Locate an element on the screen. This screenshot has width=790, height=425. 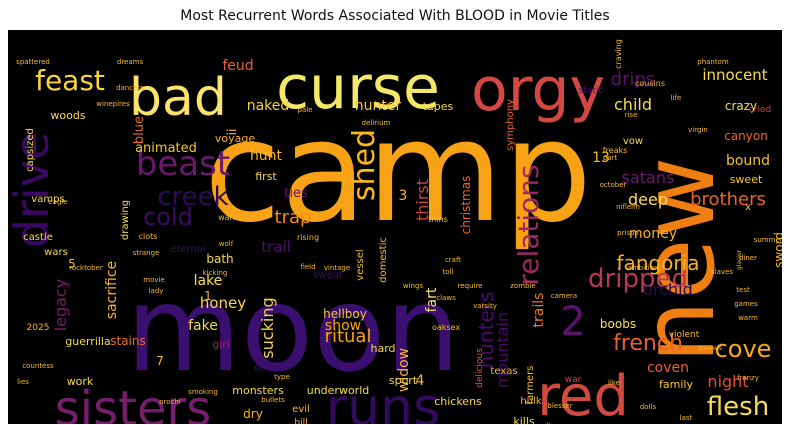
word-hulk: hulk is located at coordinates (530, 401).